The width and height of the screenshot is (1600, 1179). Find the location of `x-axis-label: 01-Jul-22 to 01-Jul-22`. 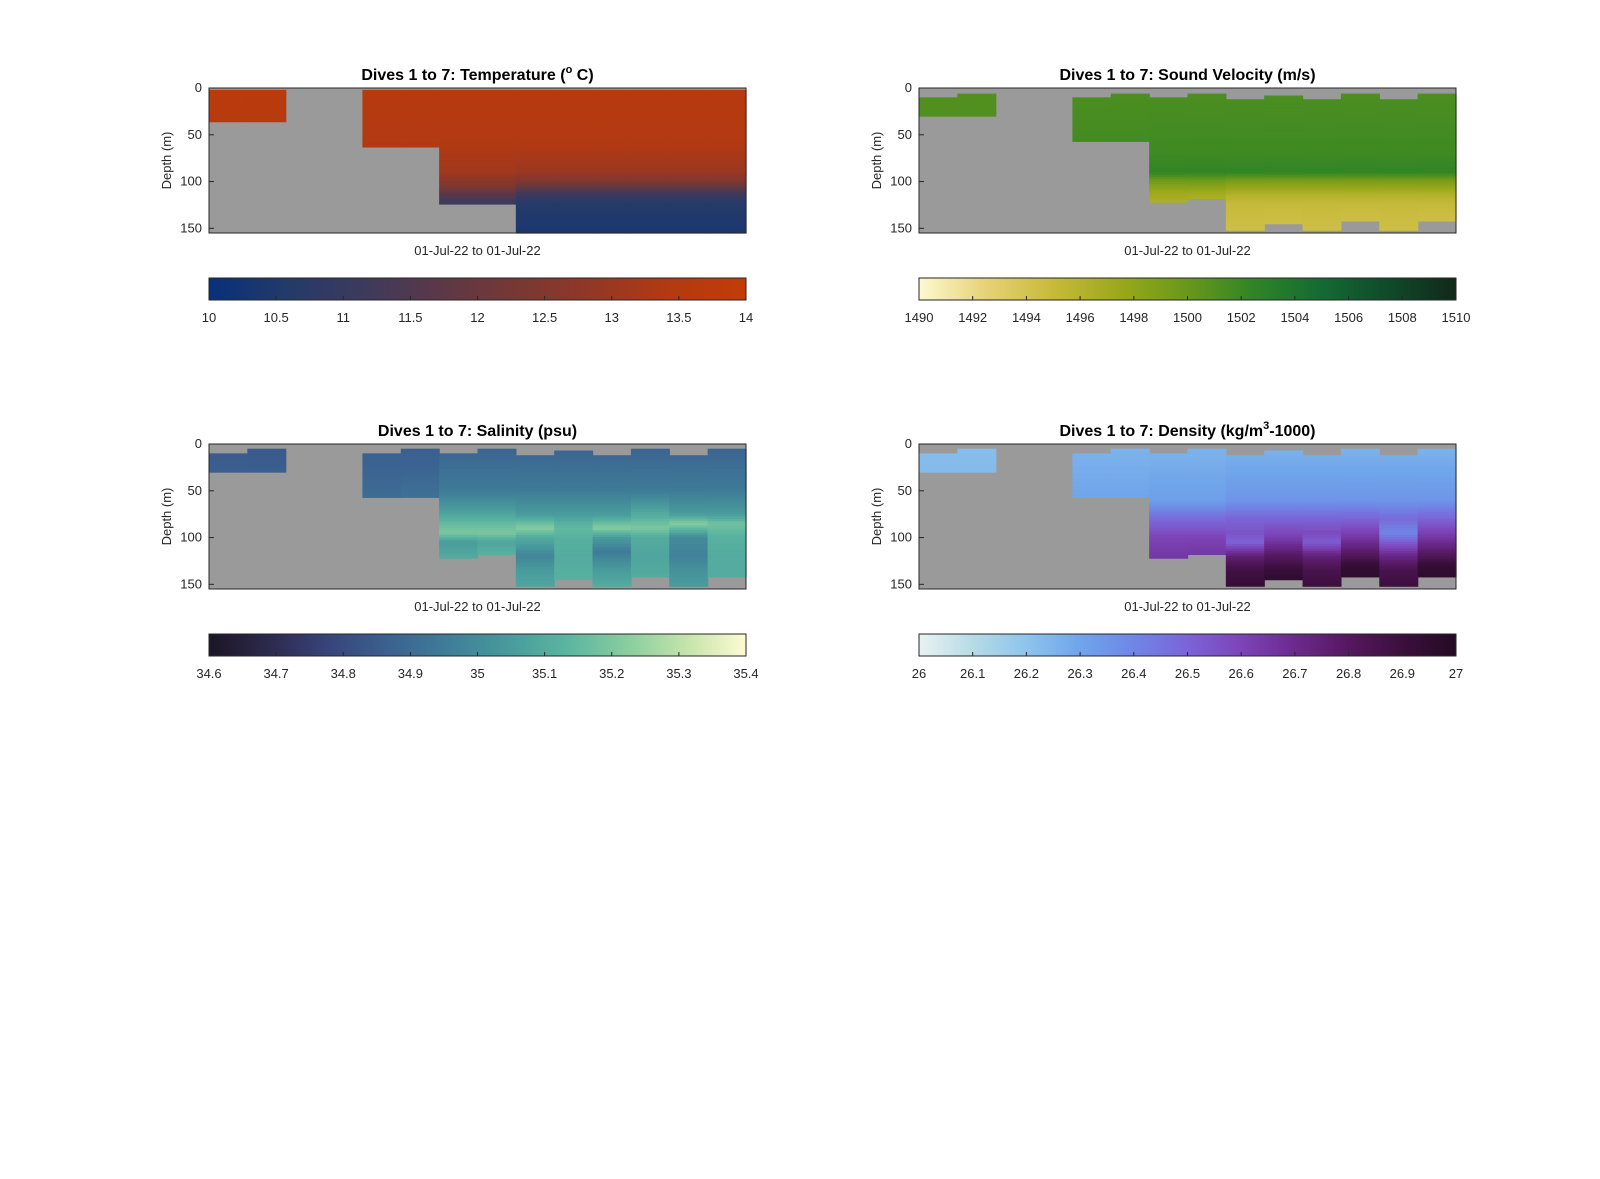

x-axis-label: 01-Jul-22 to 01-Jul-22 is located at coordinates (477, 606).